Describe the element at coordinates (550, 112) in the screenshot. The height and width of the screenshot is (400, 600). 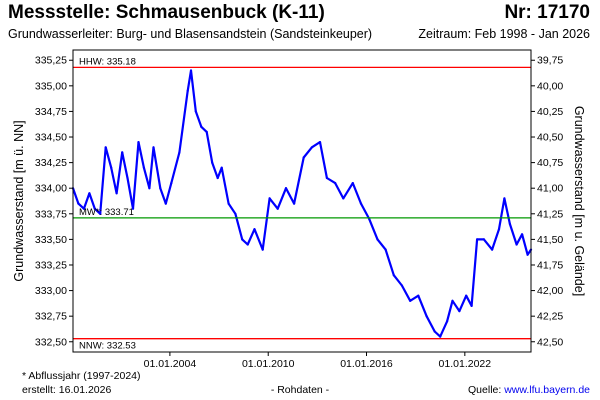
I see `y-right-tick-label: 40,25` at that location.